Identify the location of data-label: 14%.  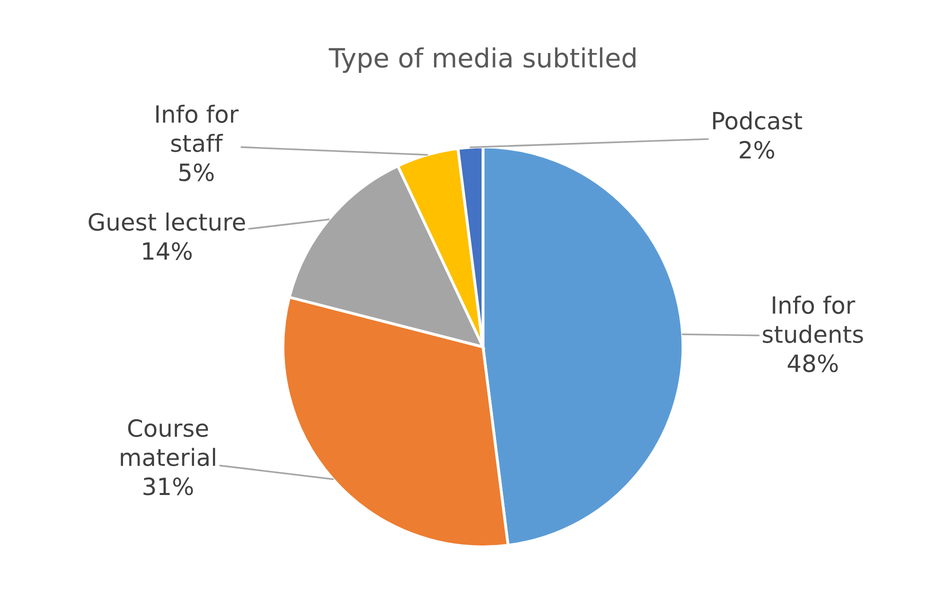
(167, 251).